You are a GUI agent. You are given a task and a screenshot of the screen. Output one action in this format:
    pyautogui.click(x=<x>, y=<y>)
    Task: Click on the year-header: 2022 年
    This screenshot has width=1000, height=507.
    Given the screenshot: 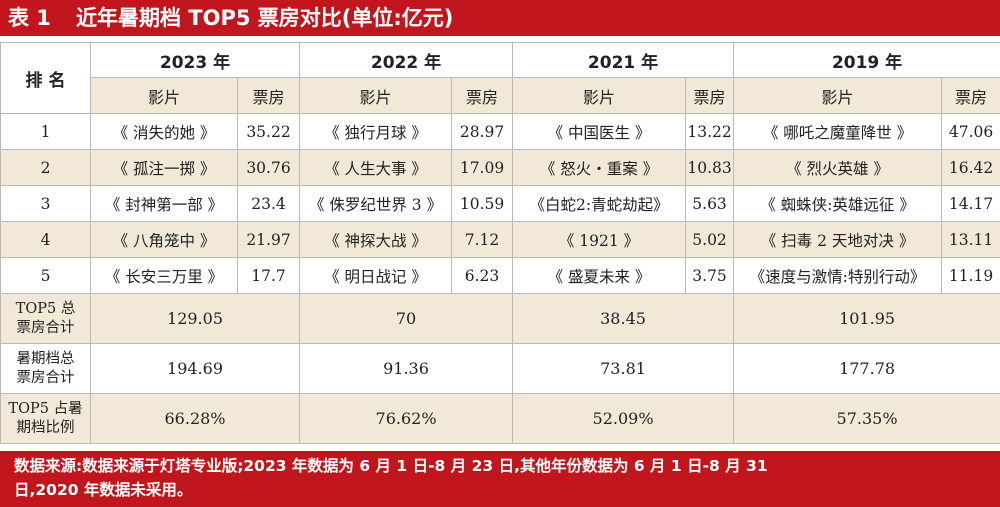 What is the action you would take?
    pyautogui.click(x=406, y=60)
    